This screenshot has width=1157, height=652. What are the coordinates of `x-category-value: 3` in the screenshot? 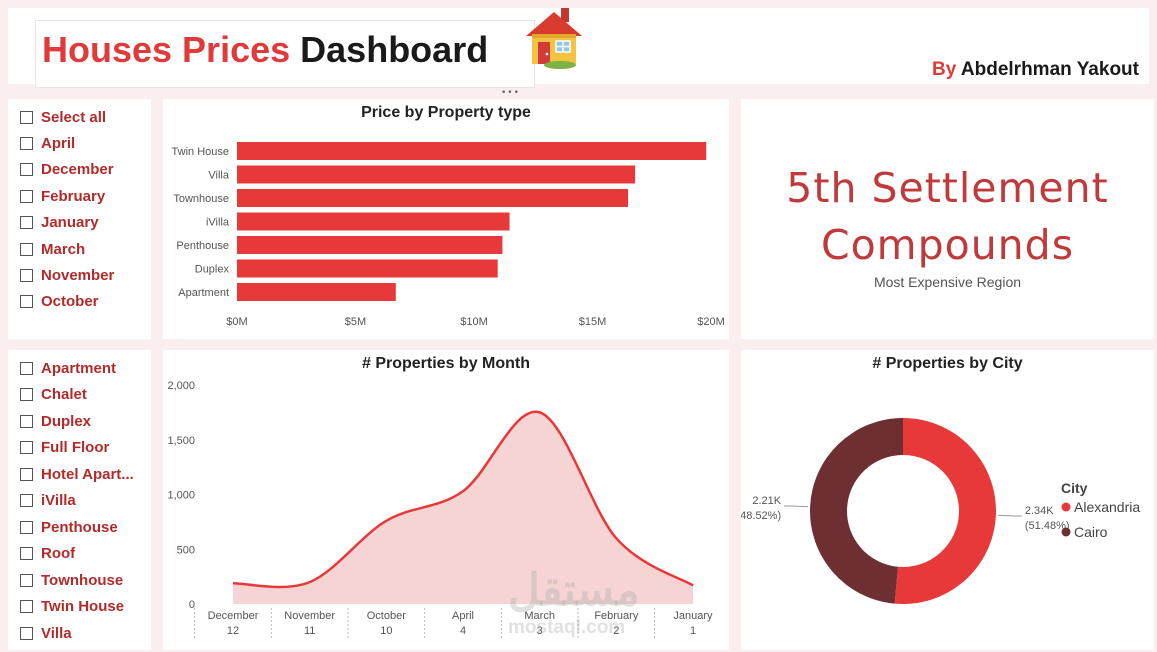 It's located at (540, 631).